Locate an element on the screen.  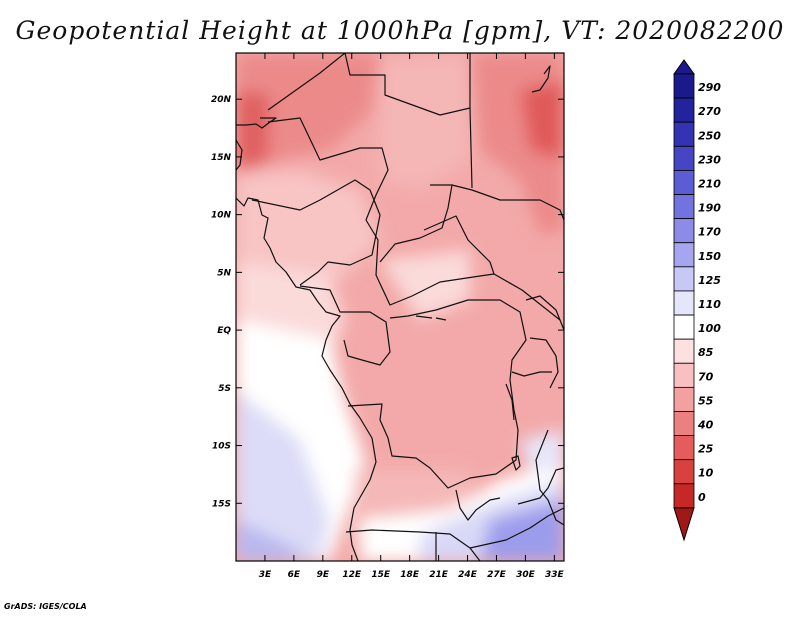
field-mozambique is located at coordinates (542, 450).